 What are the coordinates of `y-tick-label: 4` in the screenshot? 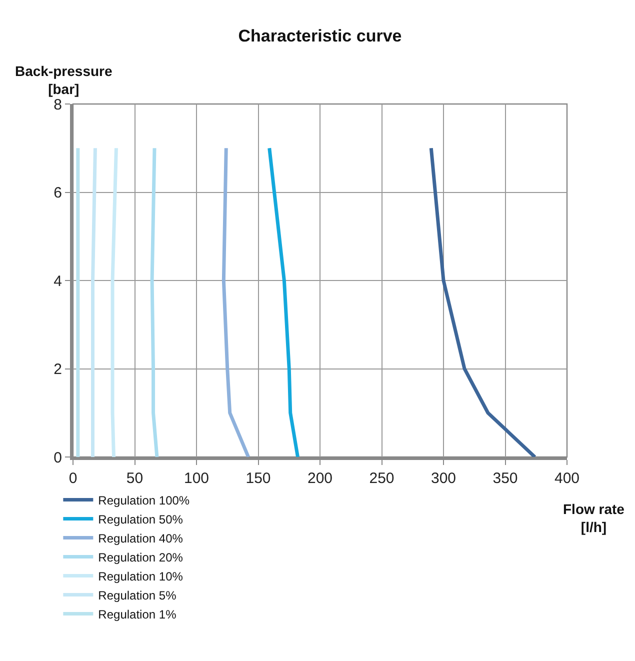 It's located at (58, 281).